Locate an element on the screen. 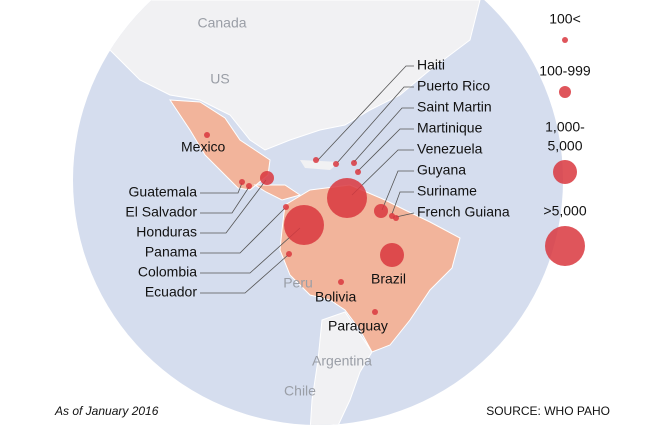 The image size is (649, 432). legend-label: 1,000- is located at coordinates (565, 127).